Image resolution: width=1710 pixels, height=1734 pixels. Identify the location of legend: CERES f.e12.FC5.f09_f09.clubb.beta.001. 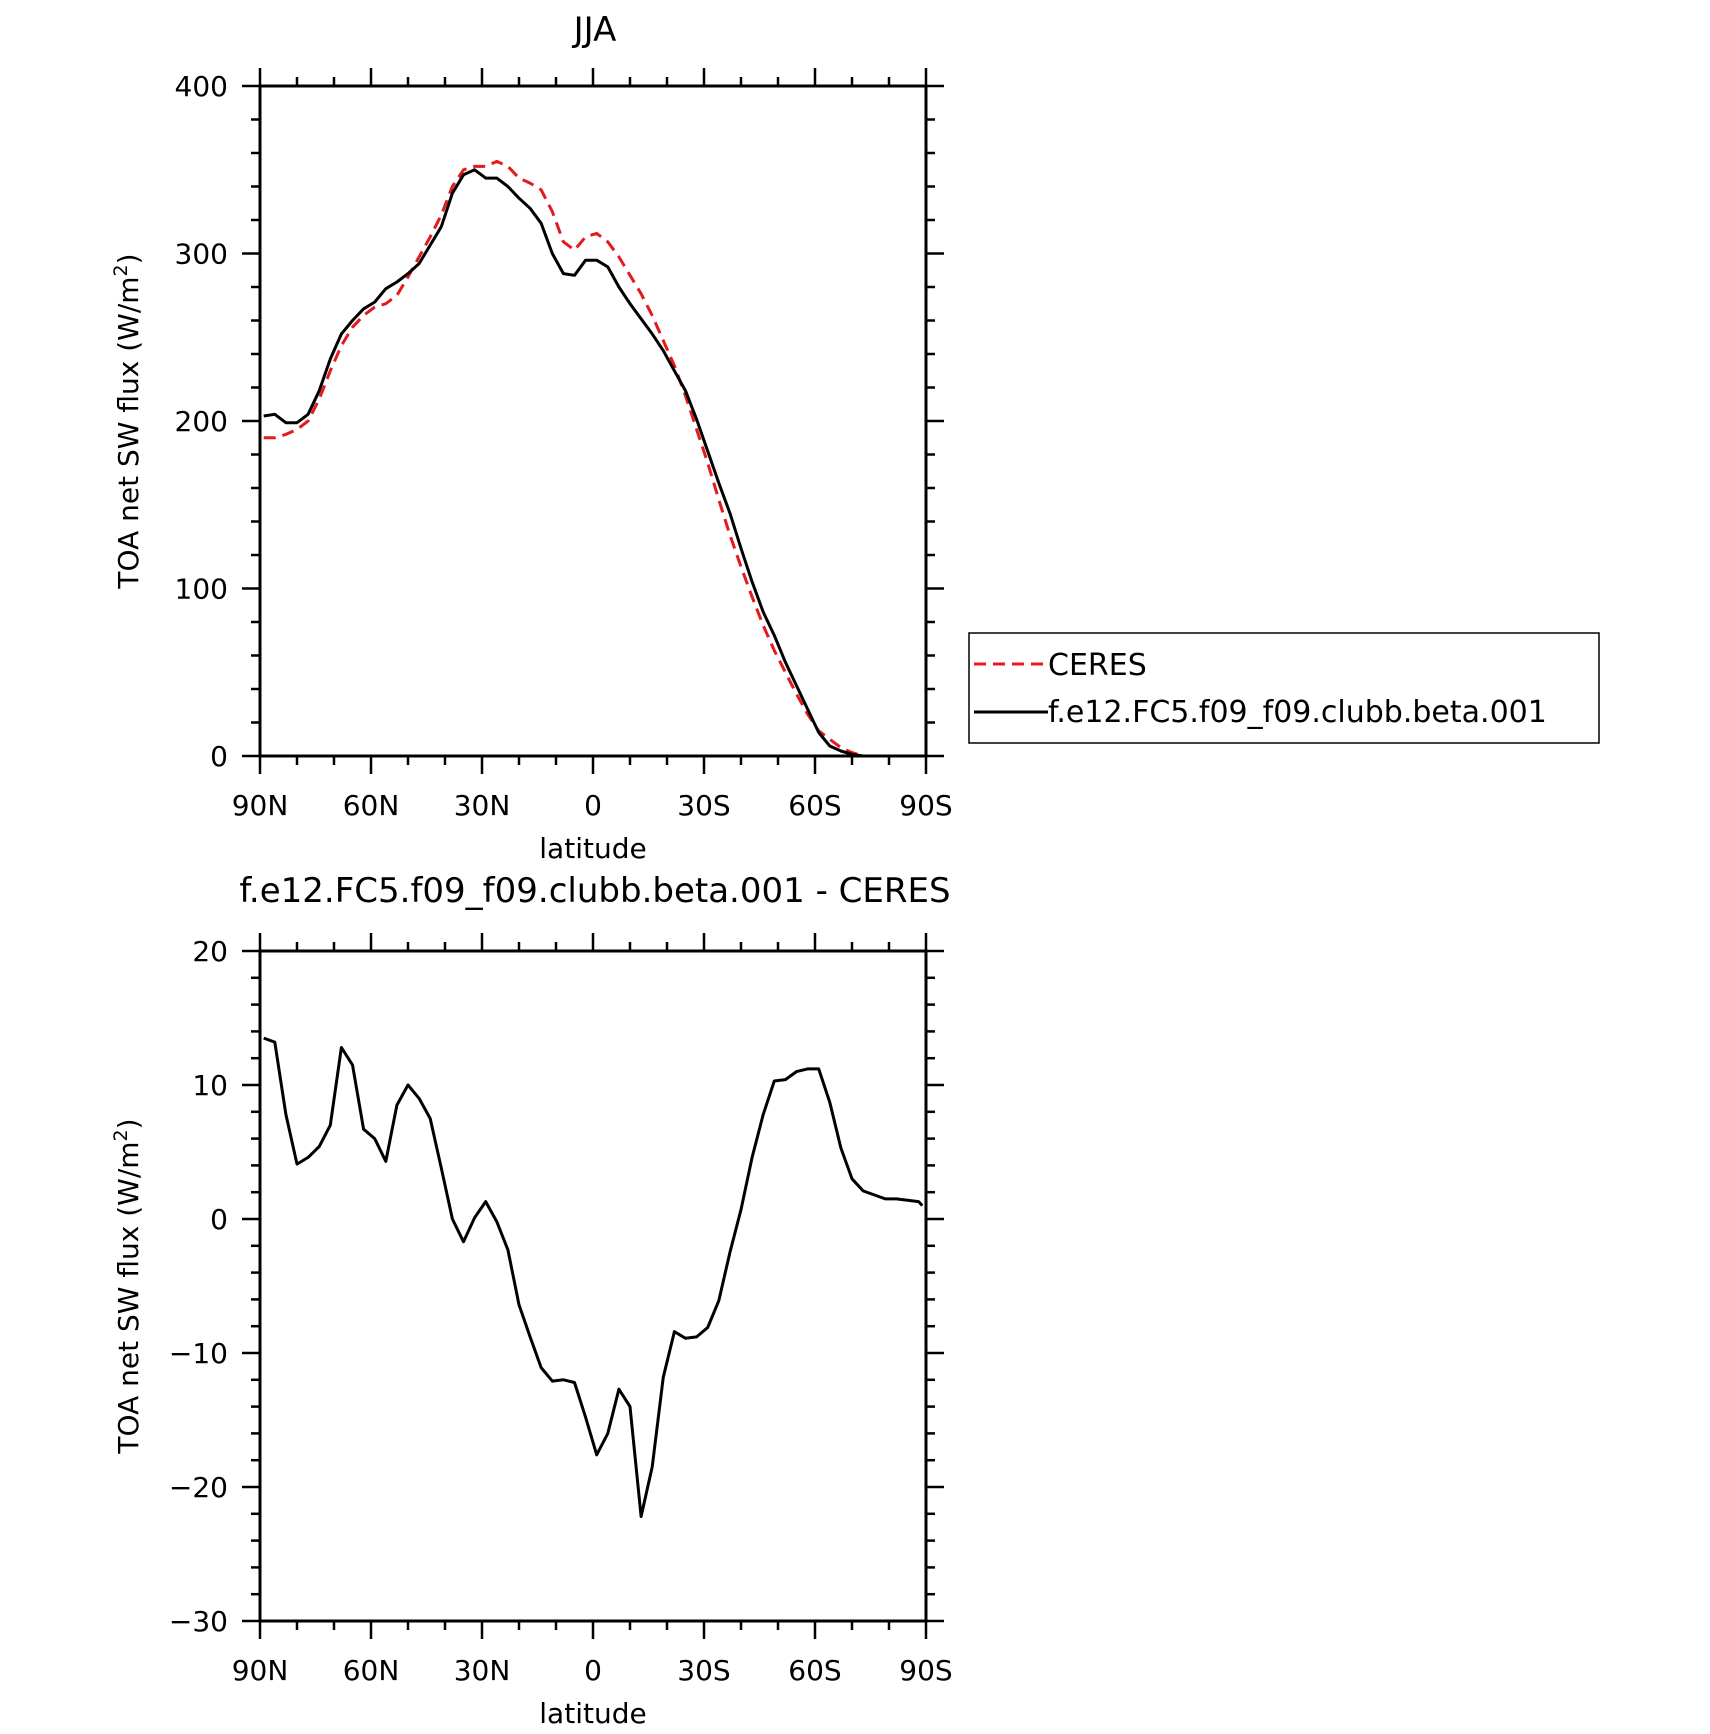
(1284, 688).